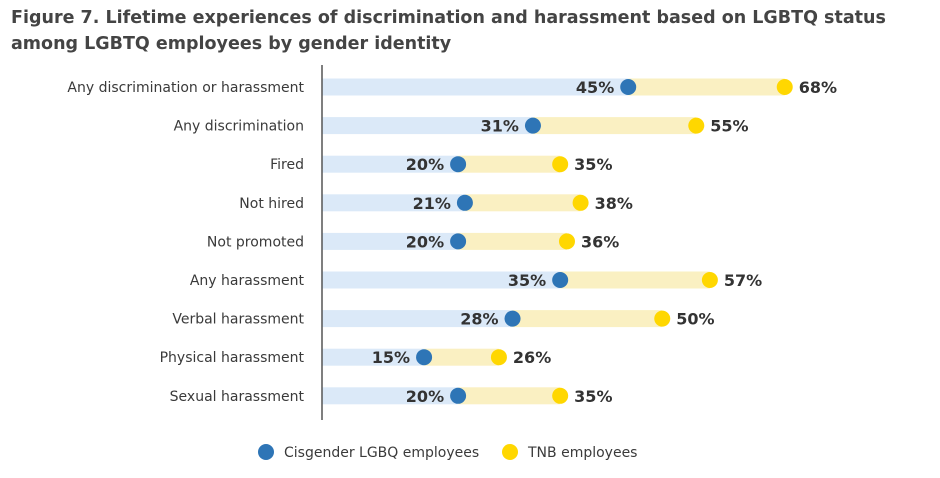 This screenshot has width=940, height=478. What do you see at coordinates (287, 165) in the screenshot?
I see `category-label: Fired` at bounding box center [287, 165].